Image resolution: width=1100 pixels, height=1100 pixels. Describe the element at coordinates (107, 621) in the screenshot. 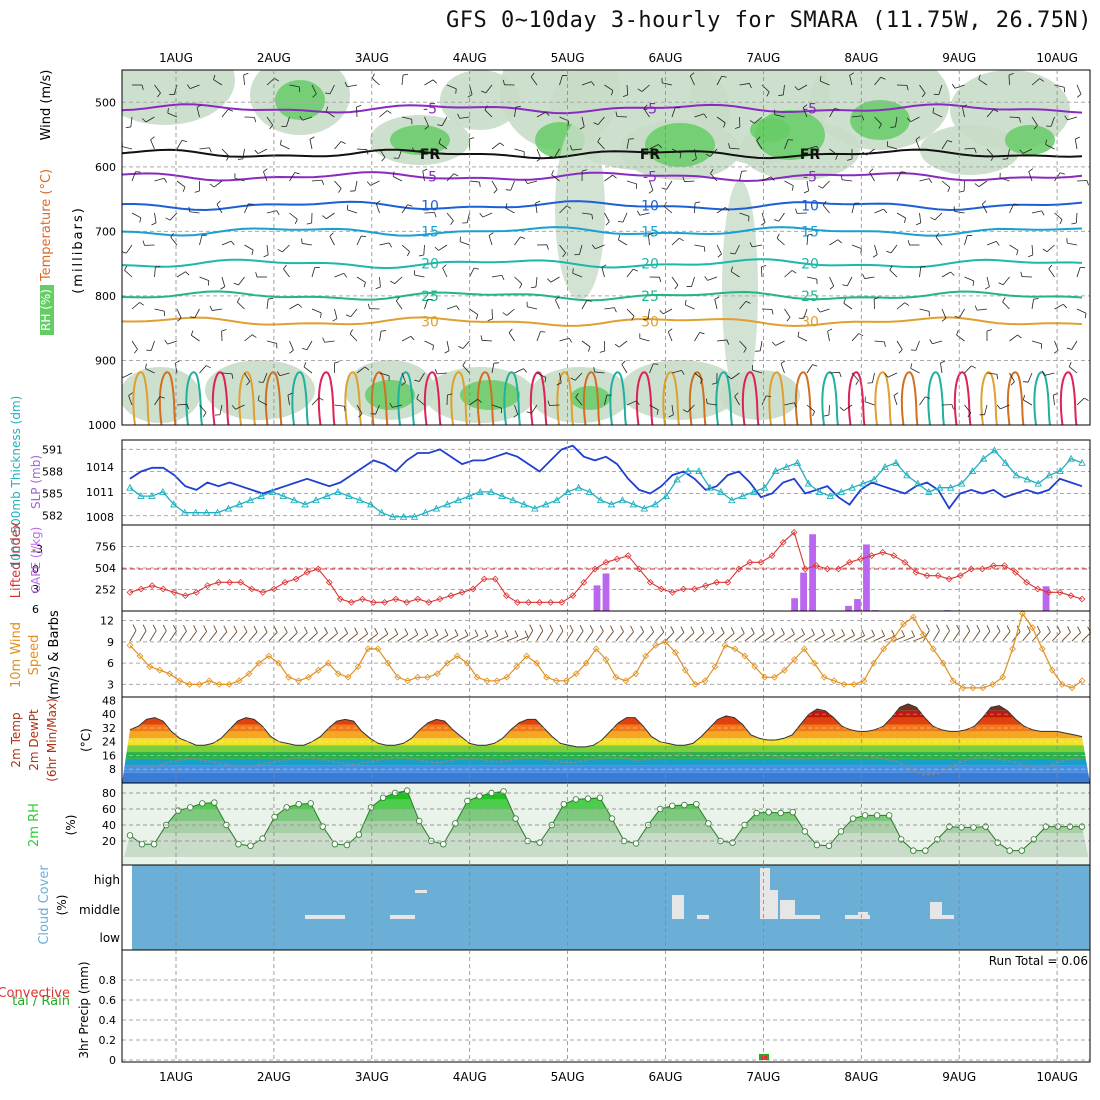

I see `y-tick-label: 12` at that location.